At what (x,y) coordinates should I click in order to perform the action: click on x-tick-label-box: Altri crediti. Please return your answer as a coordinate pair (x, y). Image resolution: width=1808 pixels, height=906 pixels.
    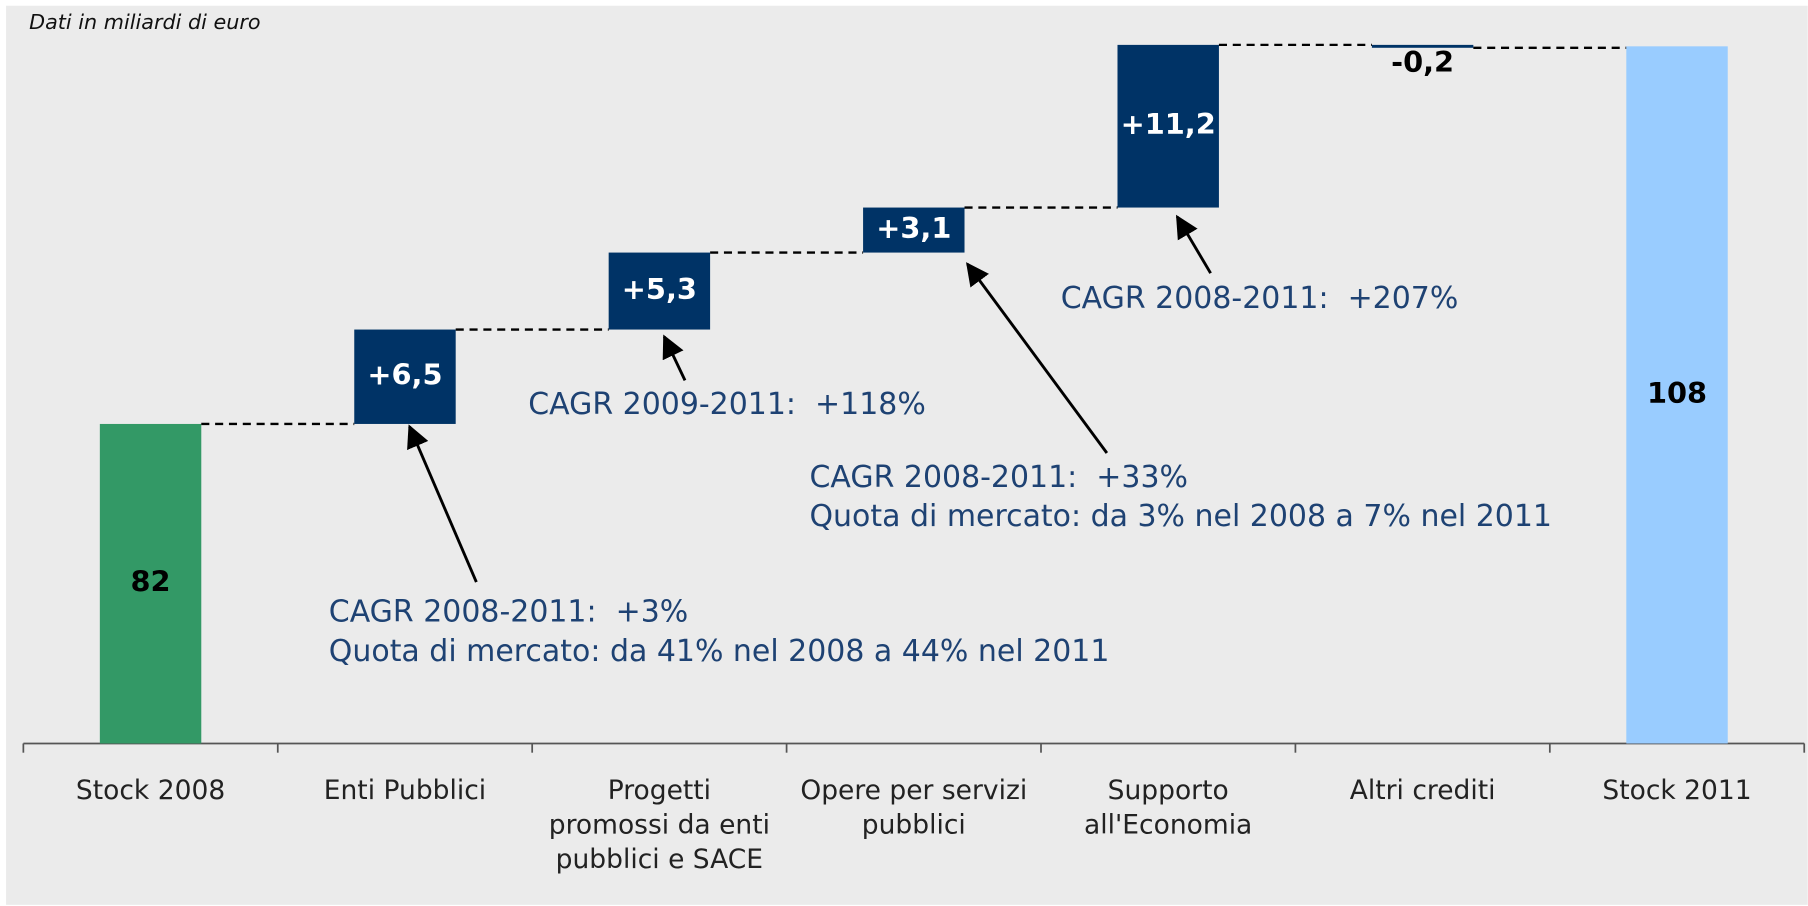
    Looking at the image, I should click on (1422, 790).